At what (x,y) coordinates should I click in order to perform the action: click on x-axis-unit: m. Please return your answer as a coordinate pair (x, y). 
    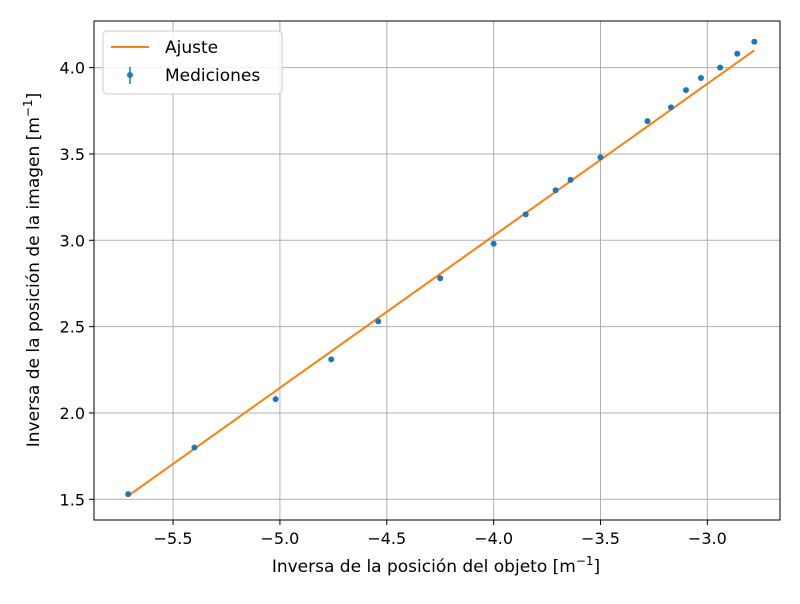
    Looking at the image, I should click on (567, 567).